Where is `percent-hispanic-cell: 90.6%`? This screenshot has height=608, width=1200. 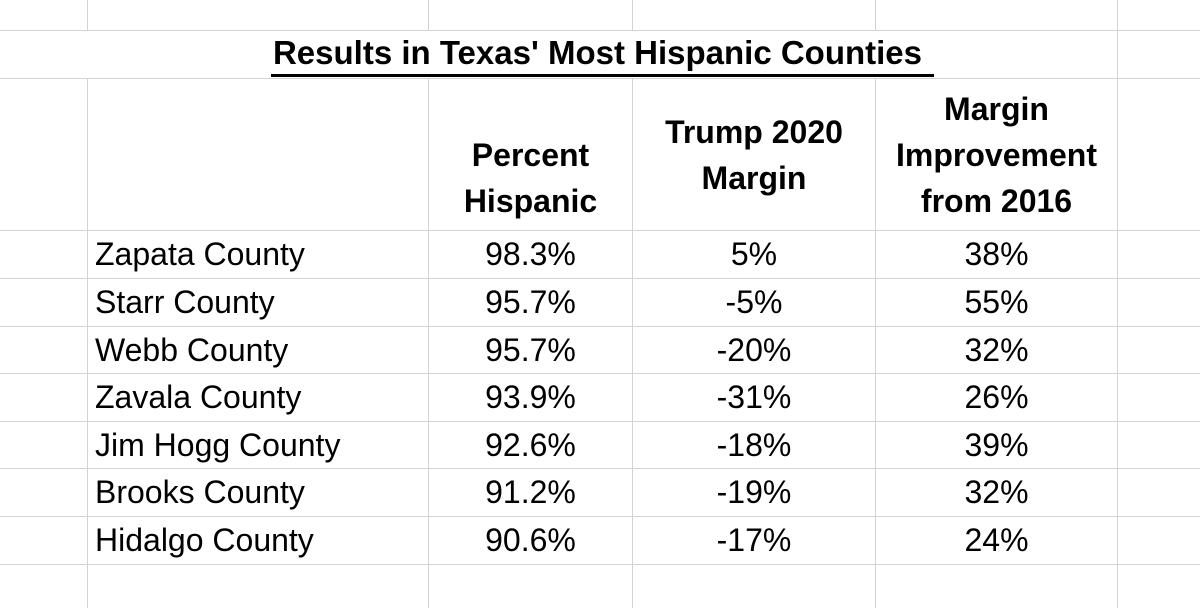
percent-hispanic-cell: 90.6% is located at coordinates (531, 541).